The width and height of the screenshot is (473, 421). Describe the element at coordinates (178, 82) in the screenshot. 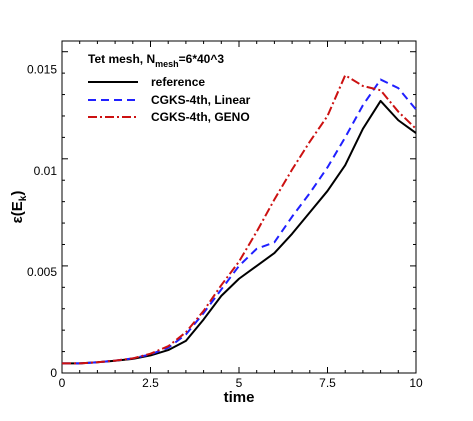

I see `legend-label-reference: reference` at that location.